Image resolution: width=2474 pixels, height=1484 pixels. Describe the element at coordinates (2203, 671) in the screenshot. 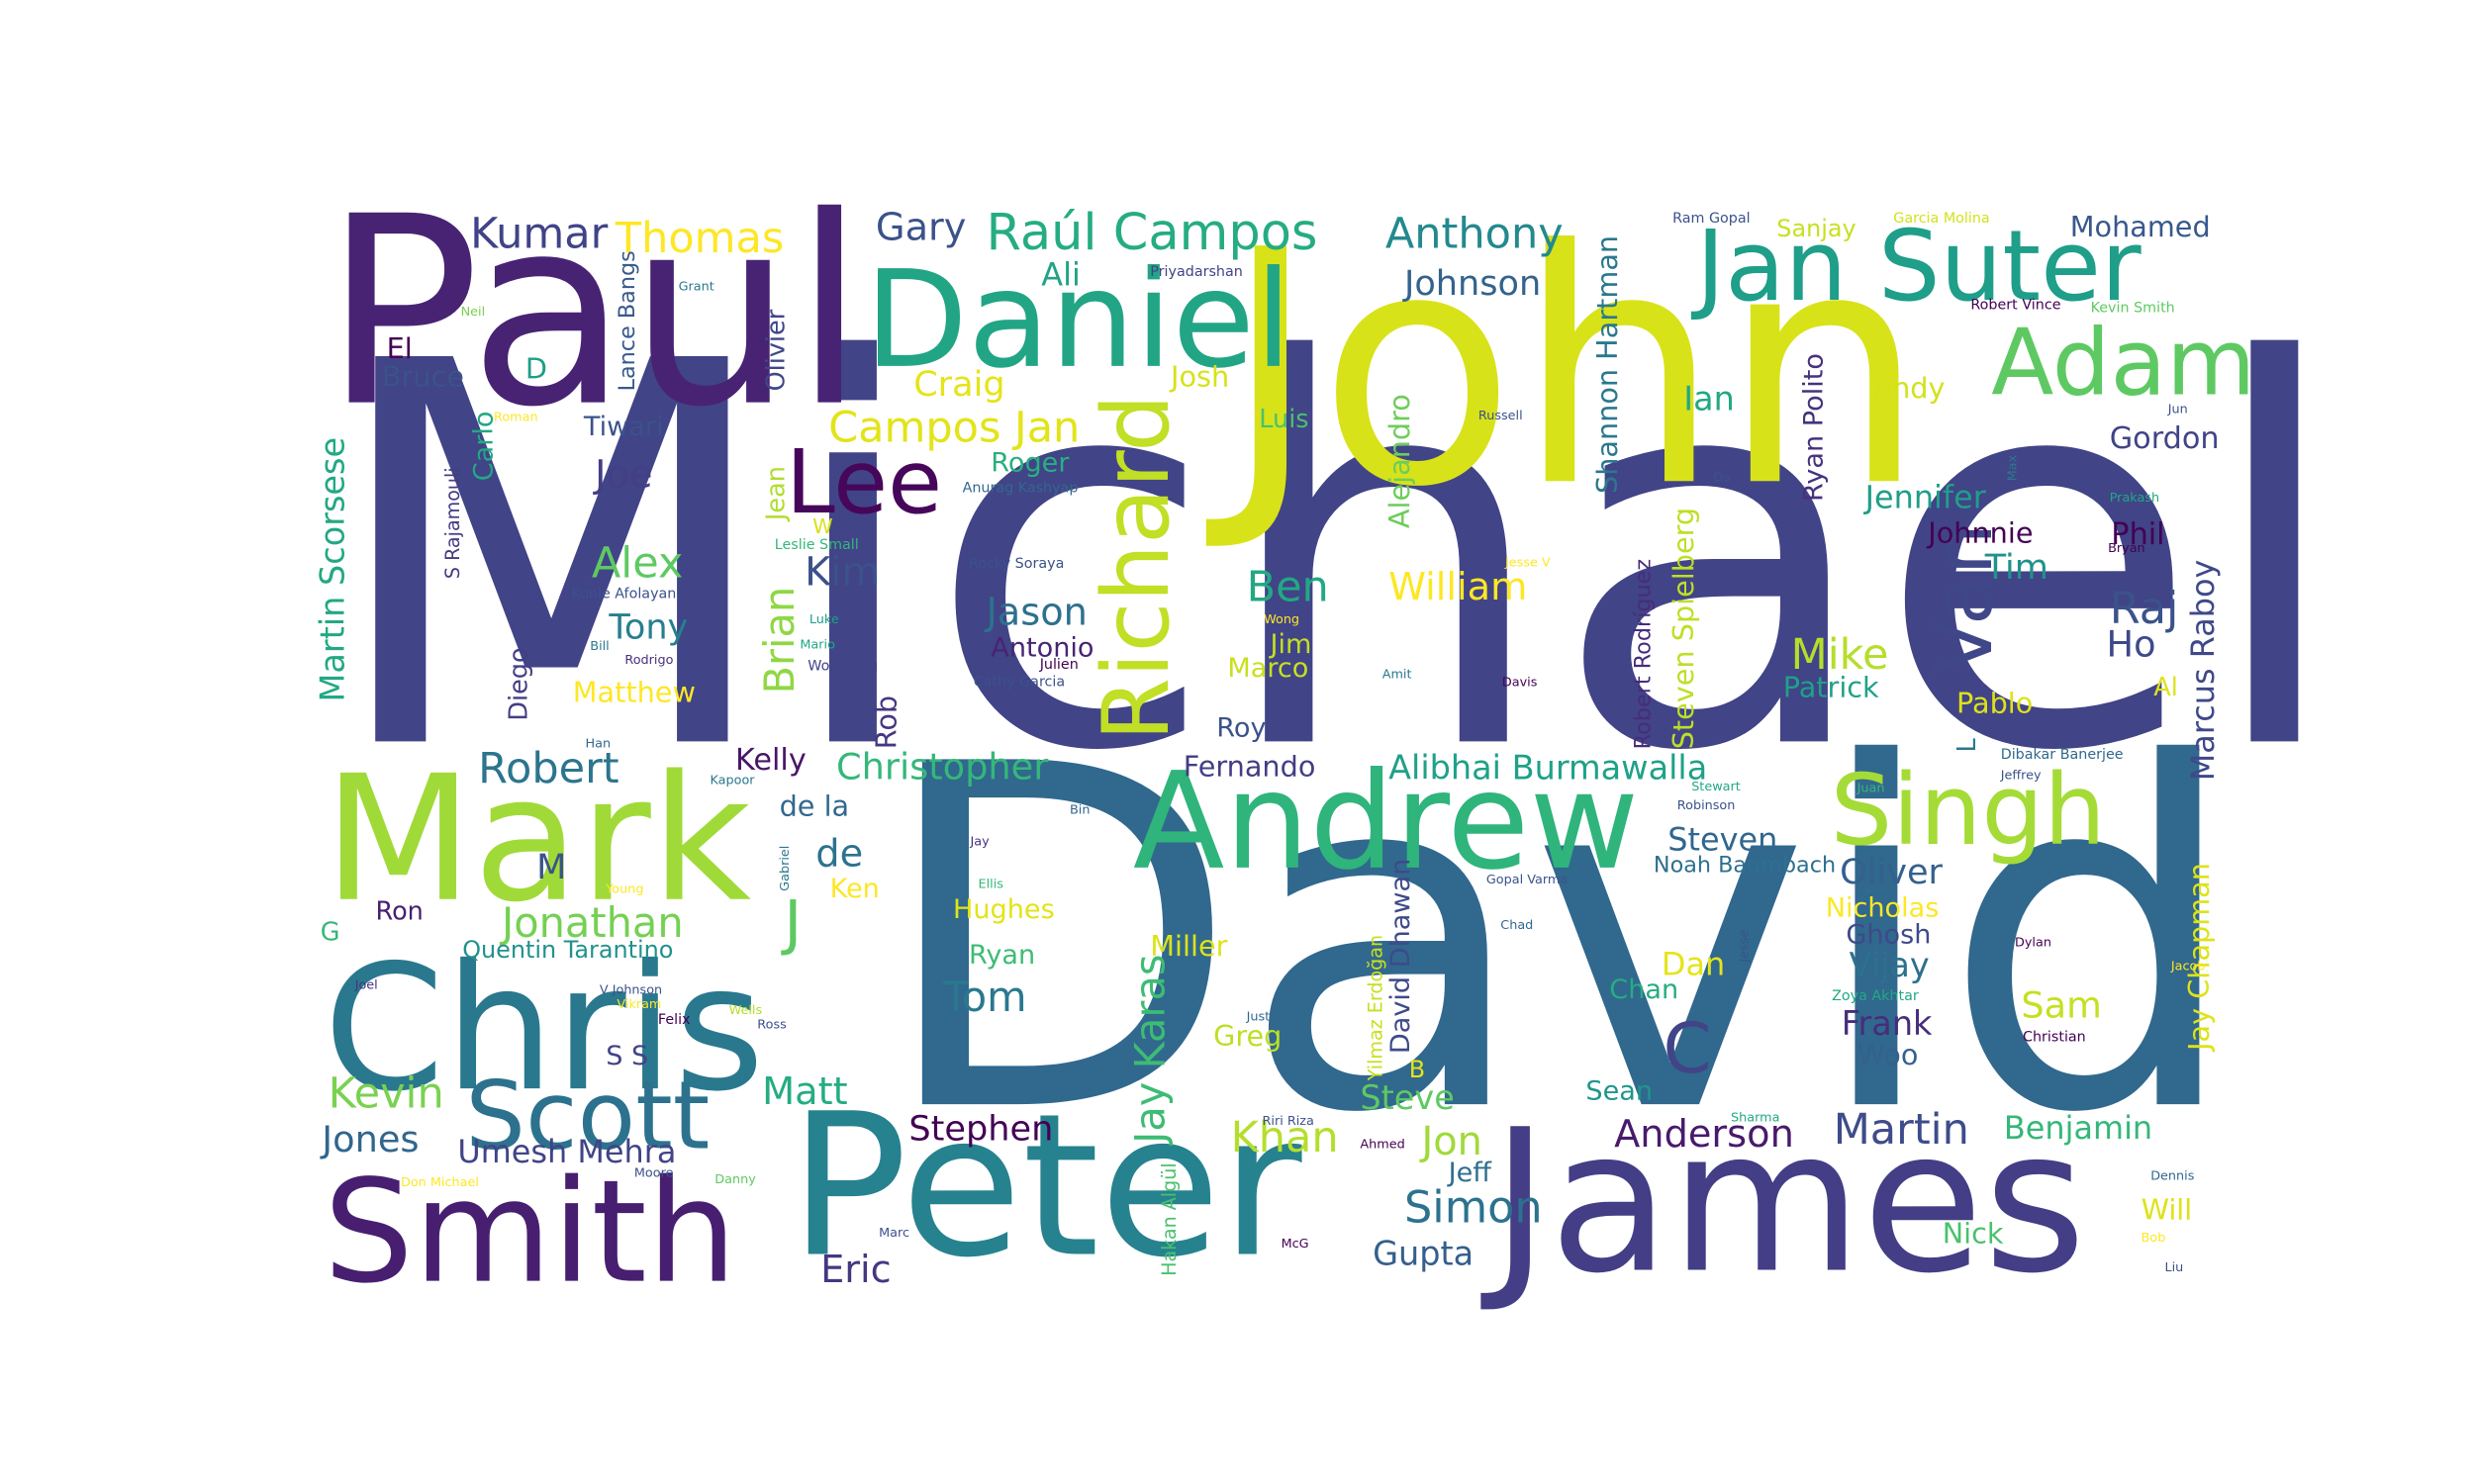

I see `word-marcus-raboy: Marcus Raboy` at that location.